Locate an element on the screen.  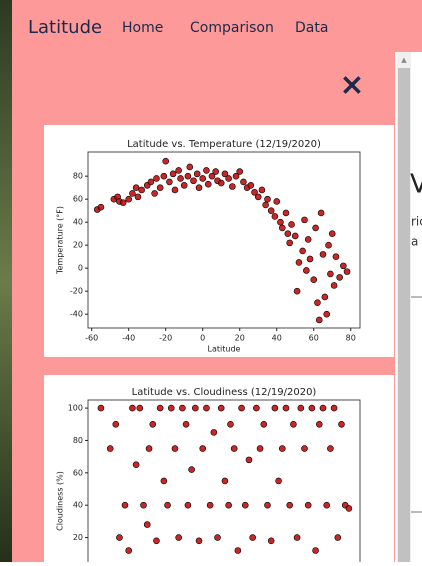
bg-text: ric is located at coordinates (416, 222).